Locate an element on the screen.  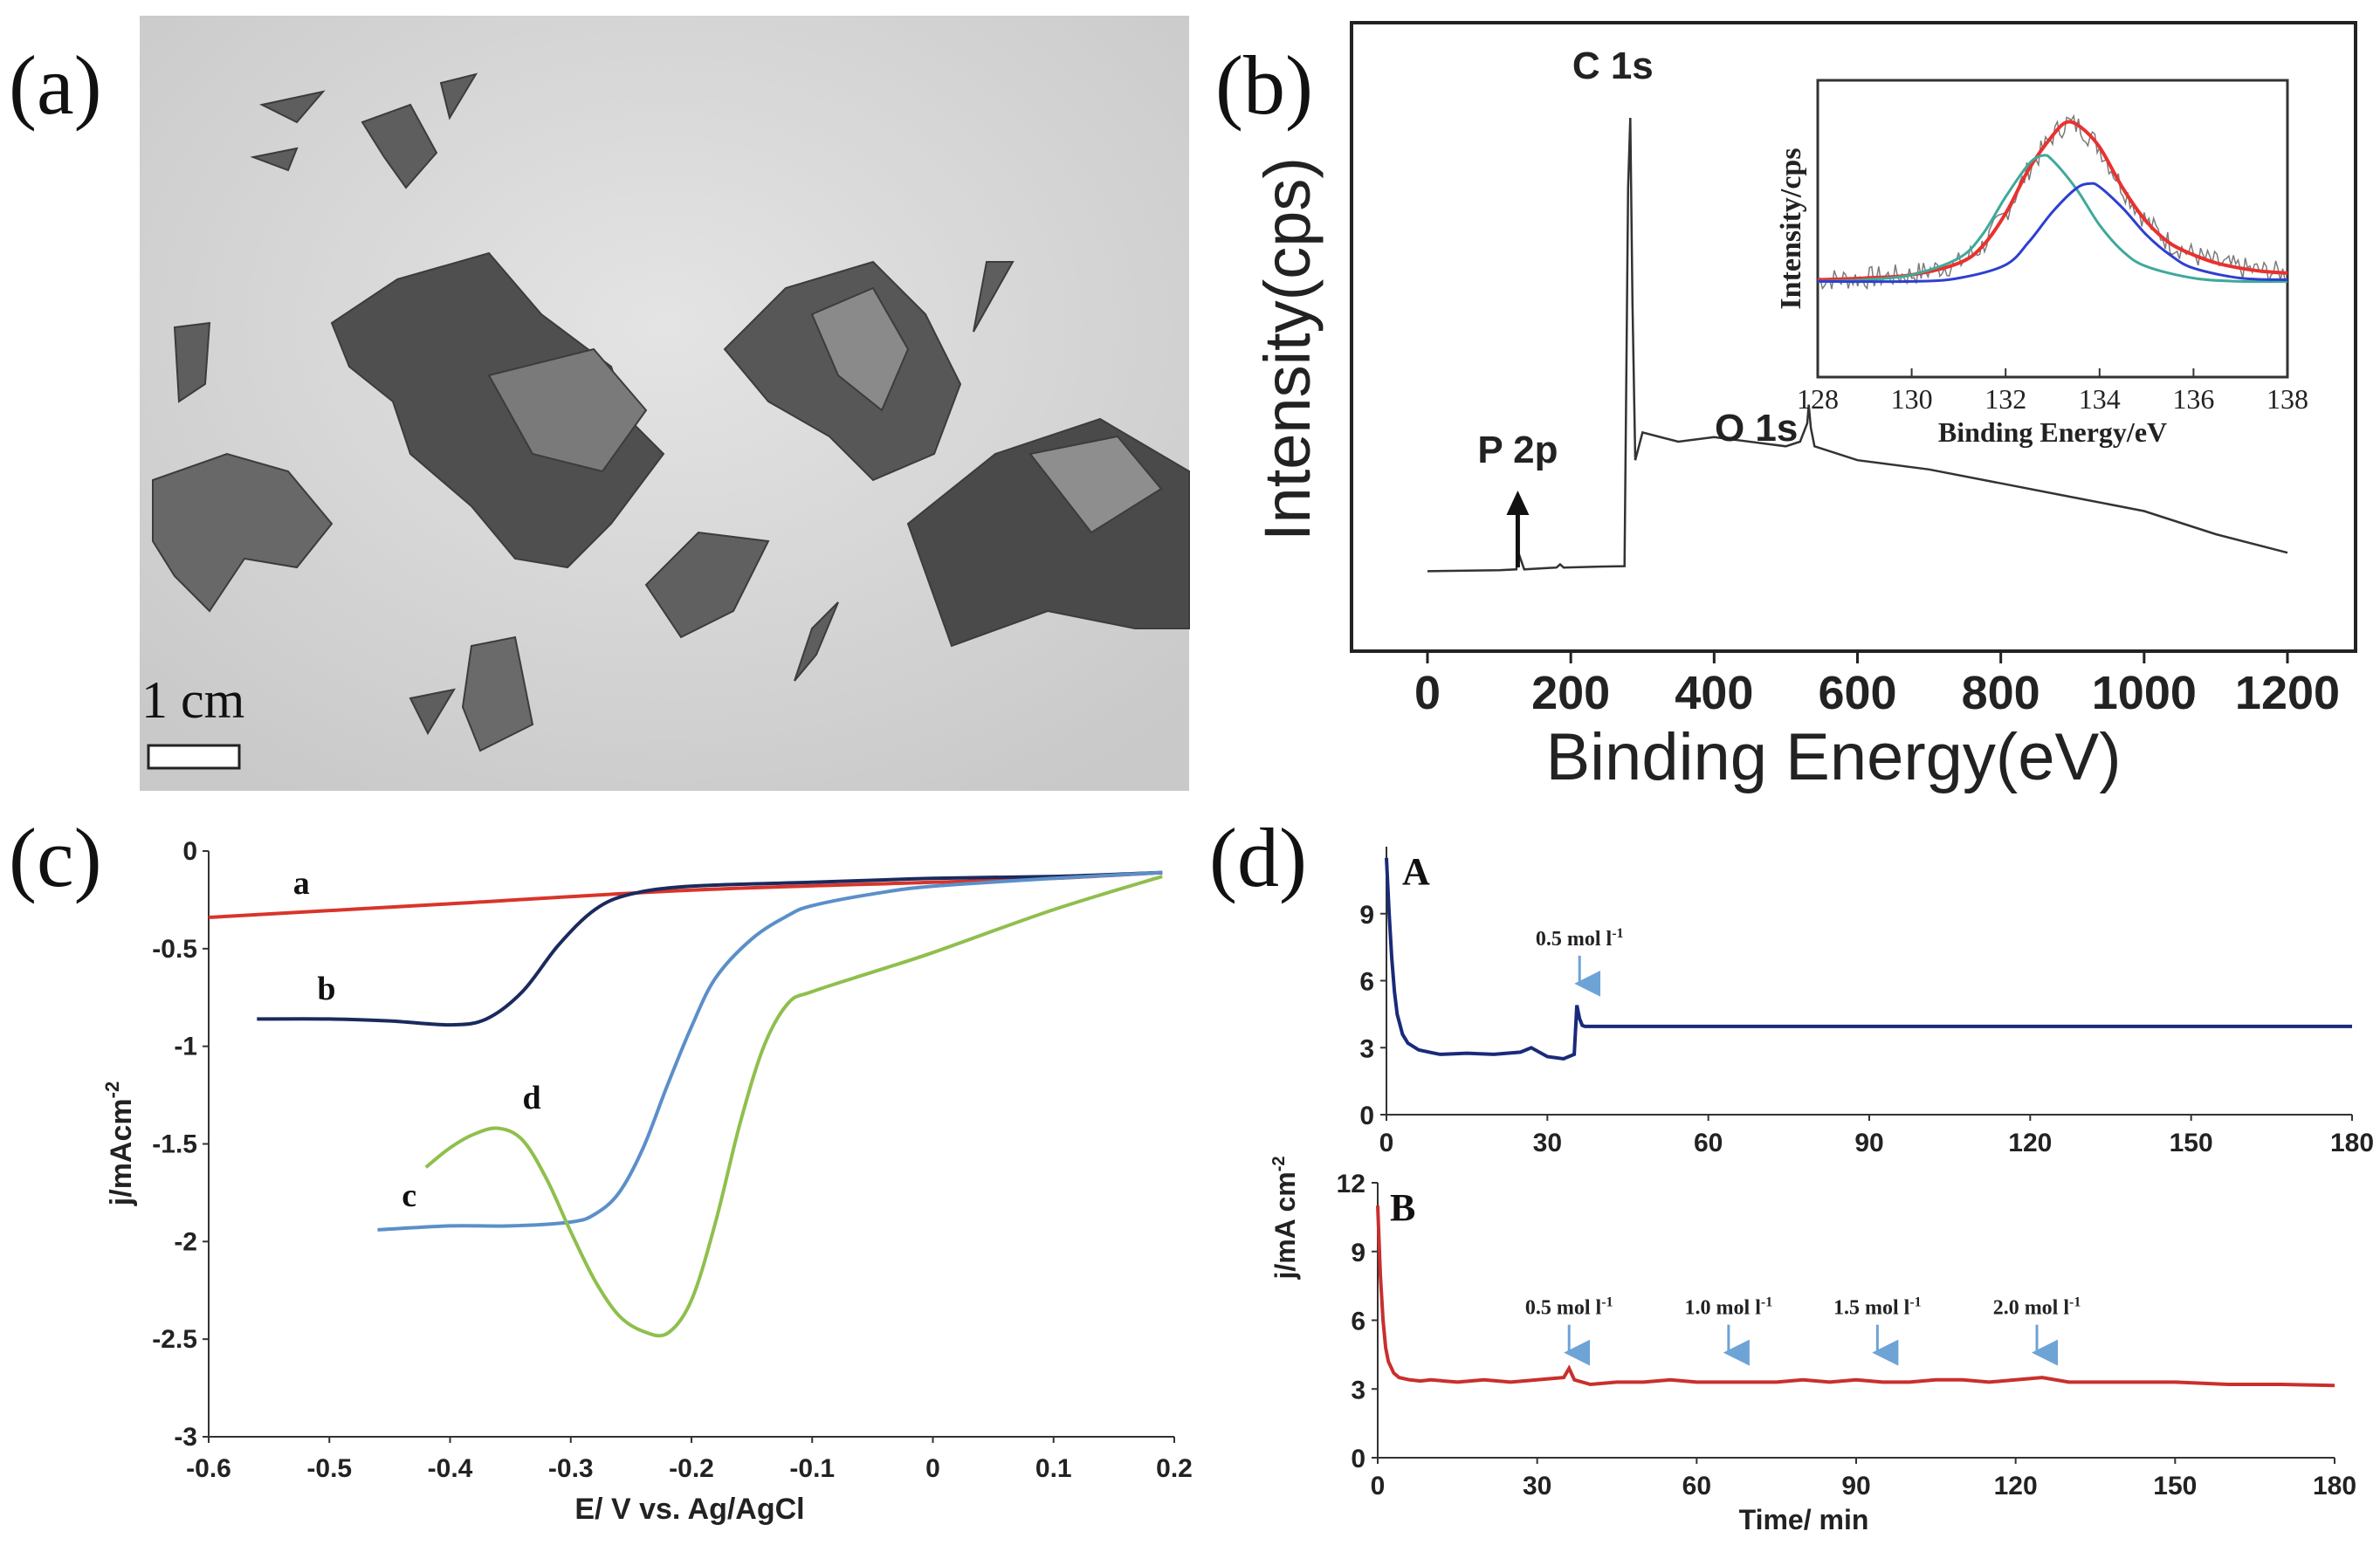
xps-inset-component-2-line is located at coordinates (2052, 233).